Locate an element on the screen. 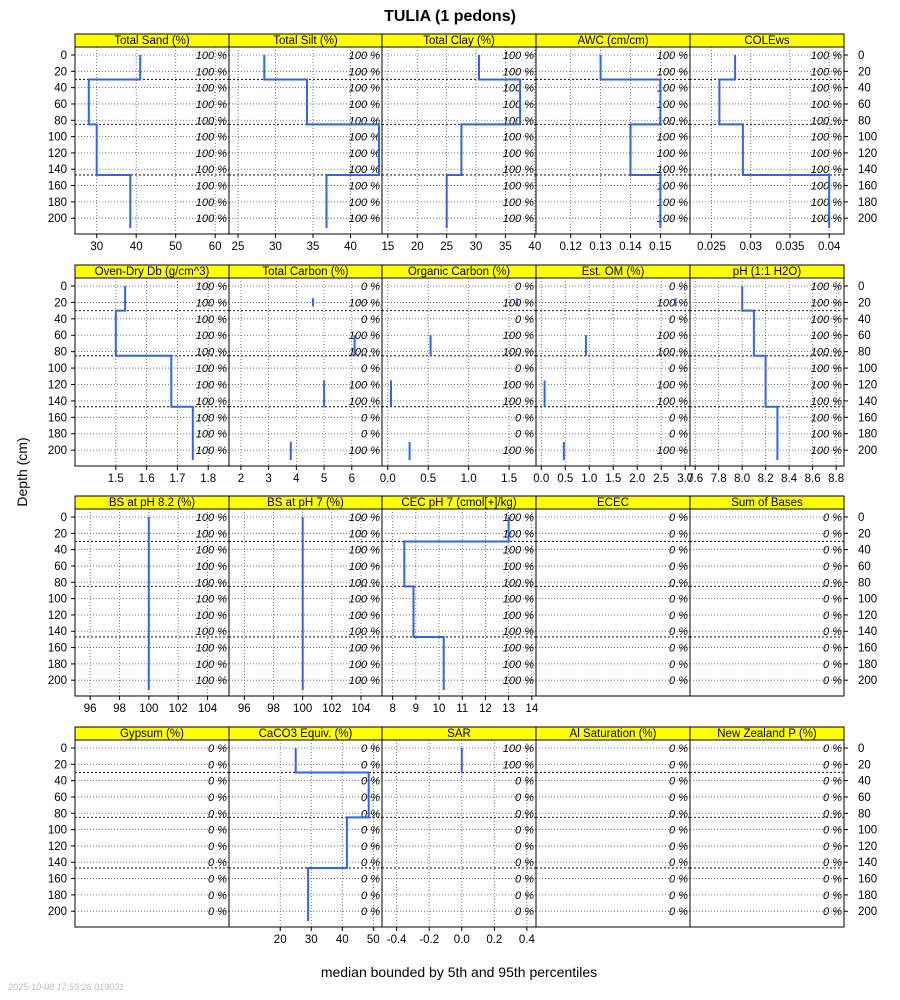 The height and width of the screenshot is (1000, 900). y-axis-label: Depth (cm) is located at coordinates (22, 471).